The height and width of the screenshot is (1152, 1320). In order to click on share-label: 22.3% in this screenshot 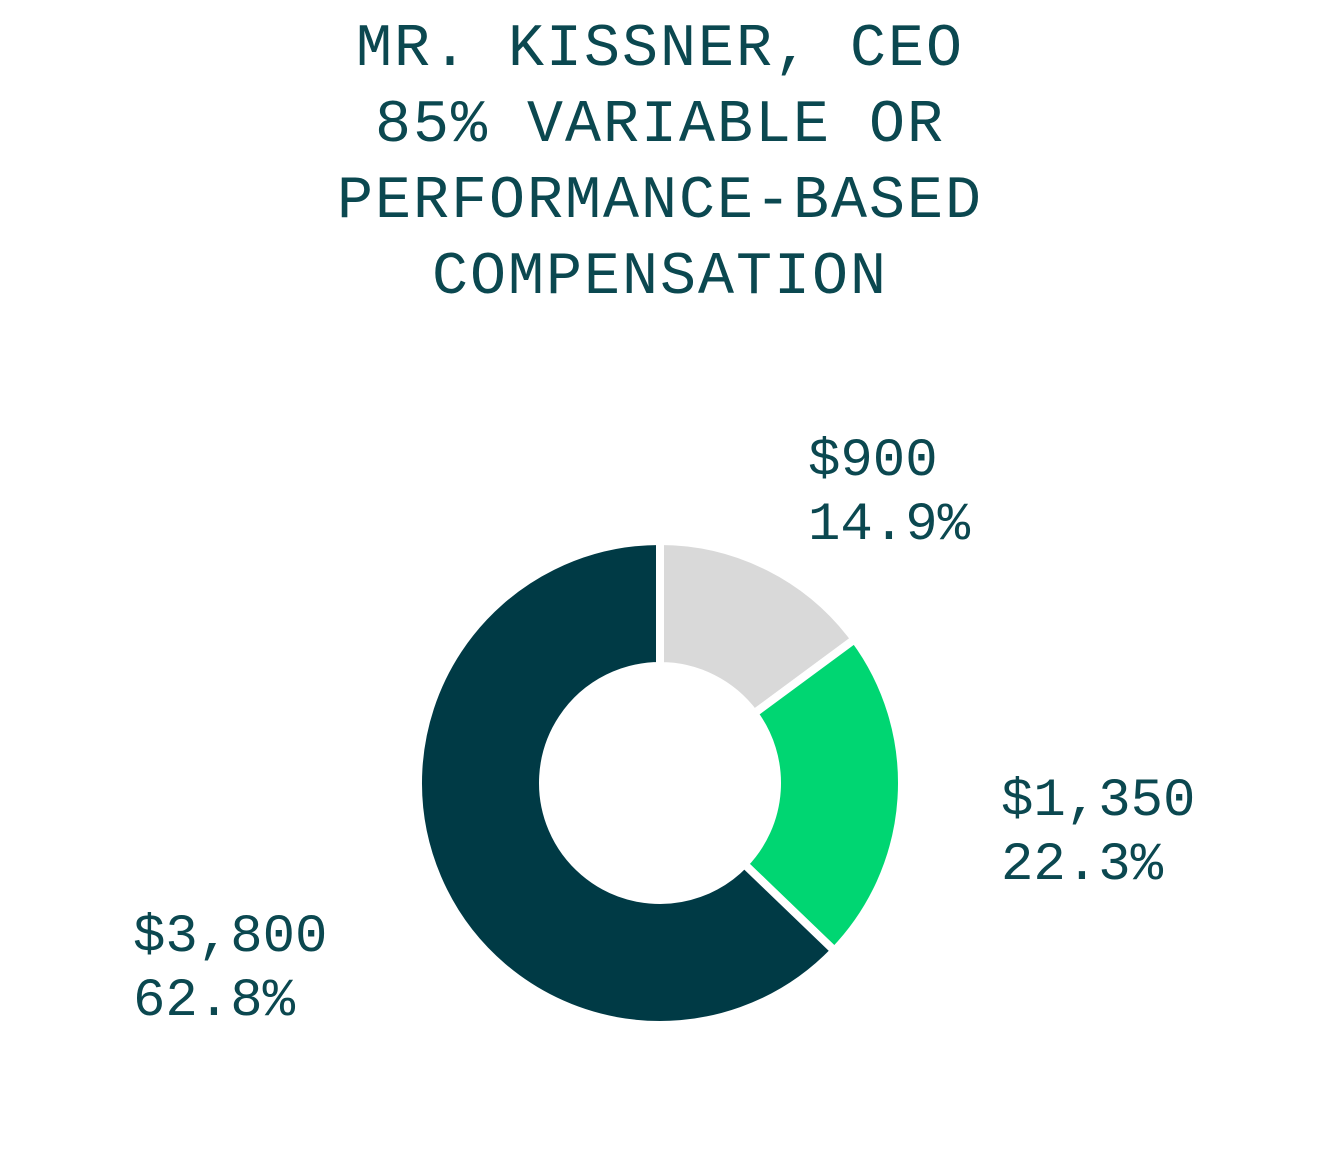, I will do `click(1082, 865)`.